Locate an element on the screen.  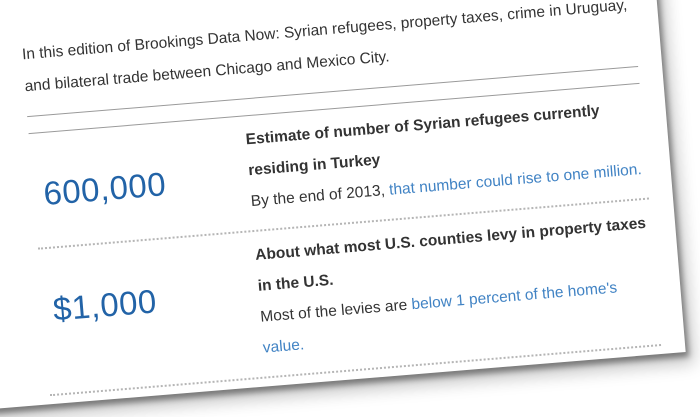
stat-body-text: Most of the levies are is located at coordinates (336, 311).